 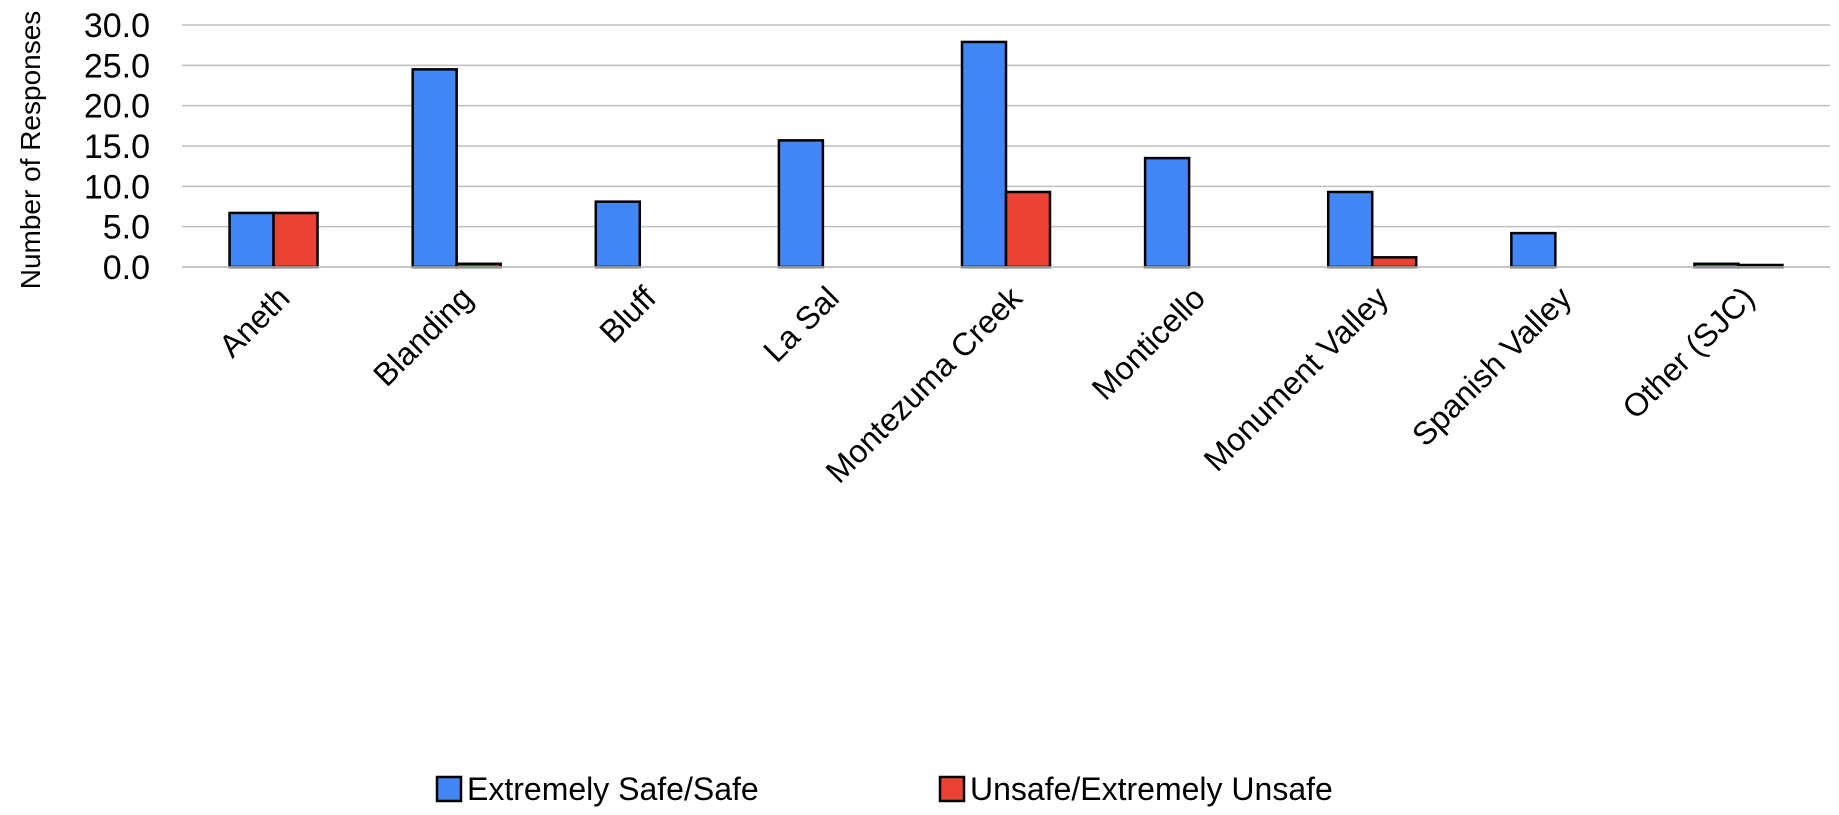 I want to click on y-tick-label: 30.0, so click(x=117, y=26).